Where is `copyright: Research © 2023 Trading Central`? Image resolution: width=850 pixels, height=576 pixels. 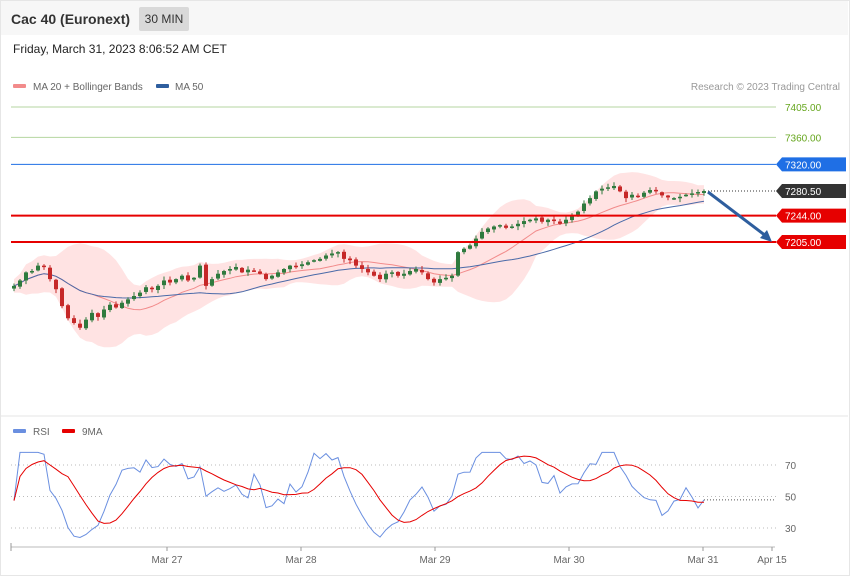
copyright: Research © 2023 Trading Central is located at coordinates (765, 87).